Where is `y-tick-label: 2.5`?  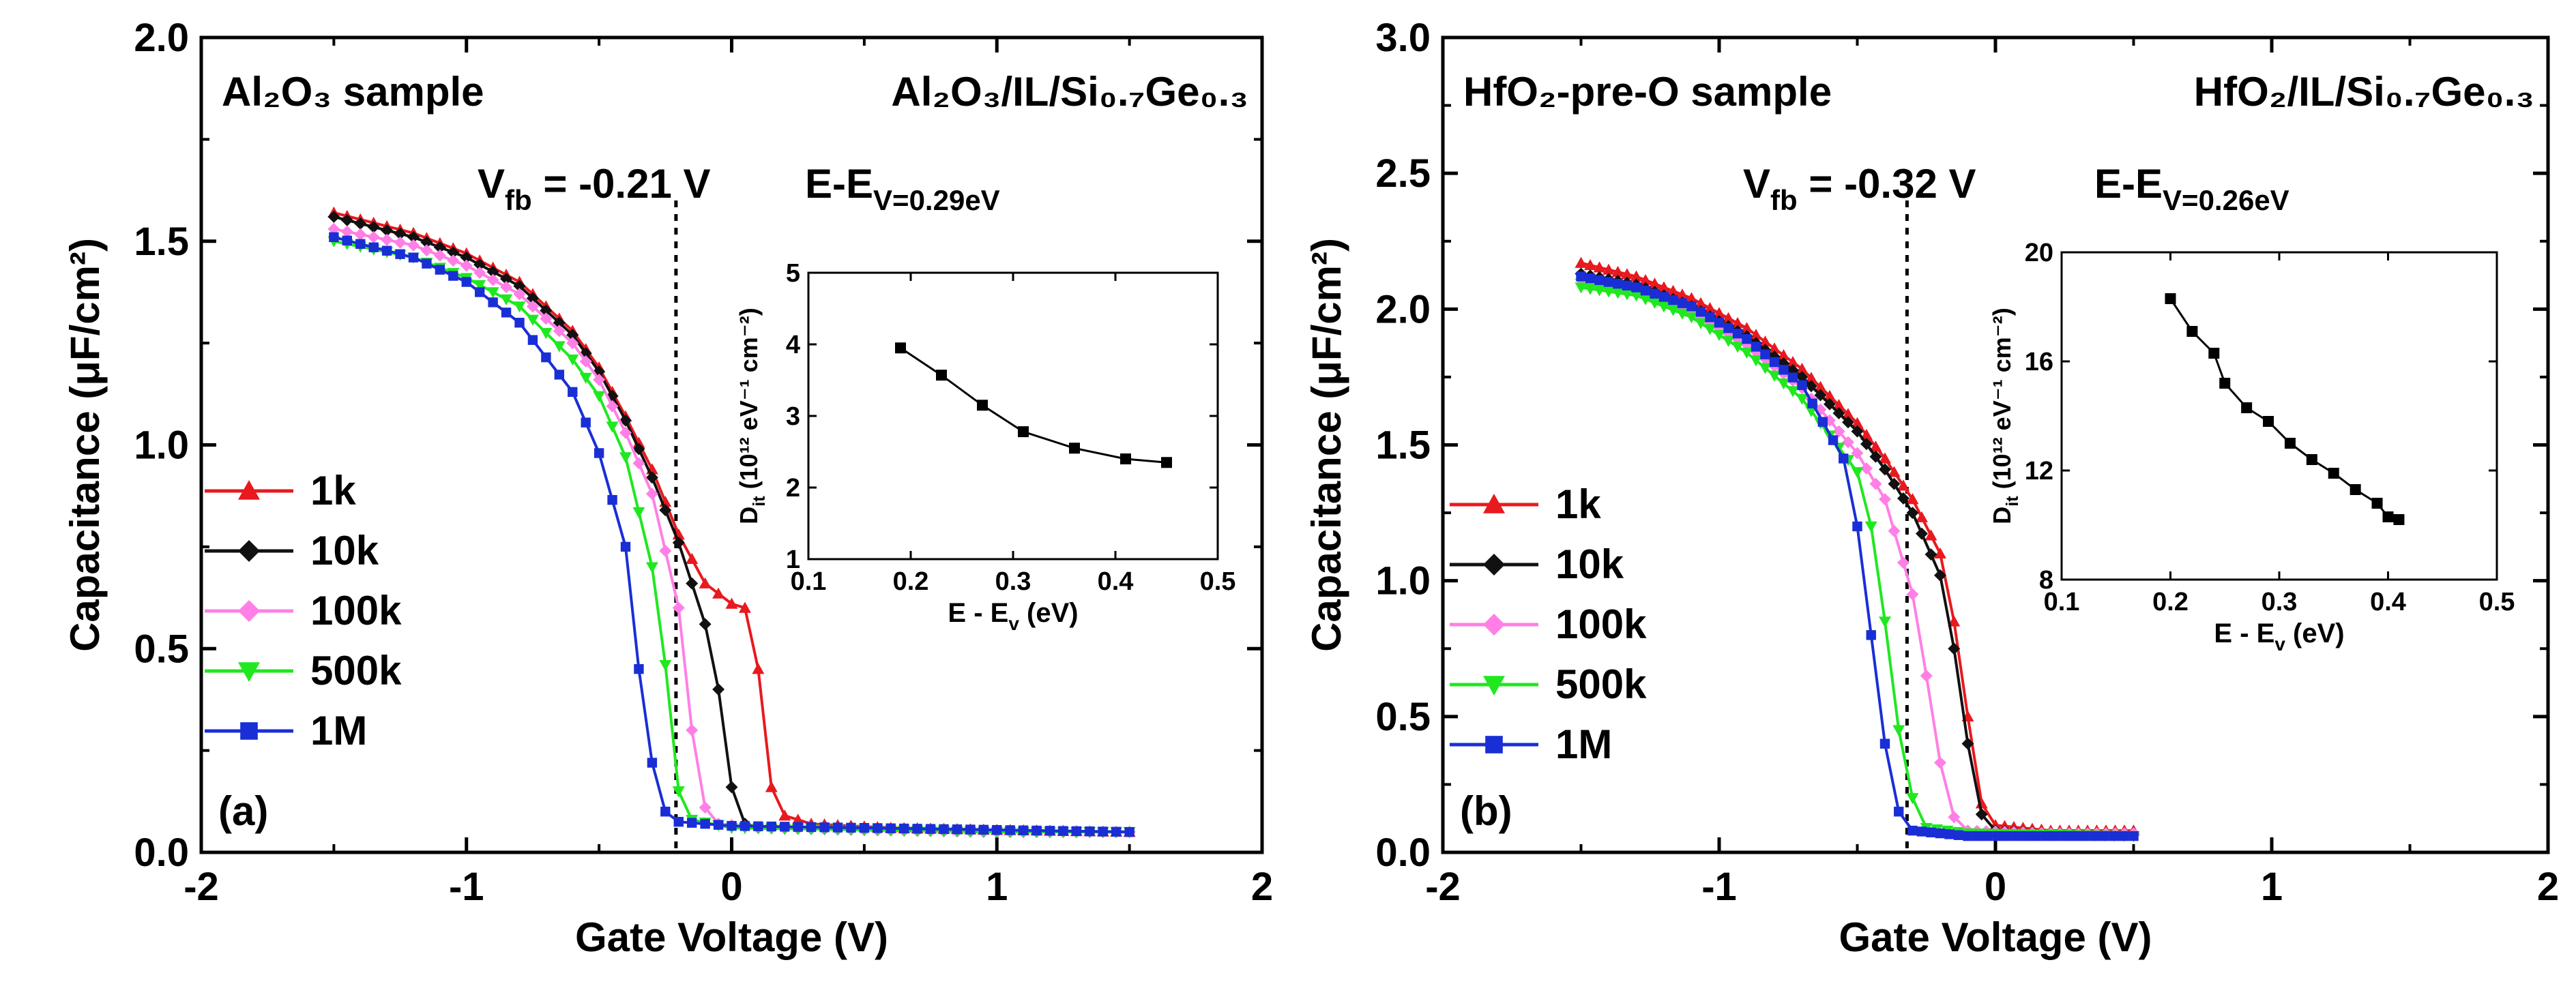 y-tick-label: 2.5 is located at coordinates (1403, 173).